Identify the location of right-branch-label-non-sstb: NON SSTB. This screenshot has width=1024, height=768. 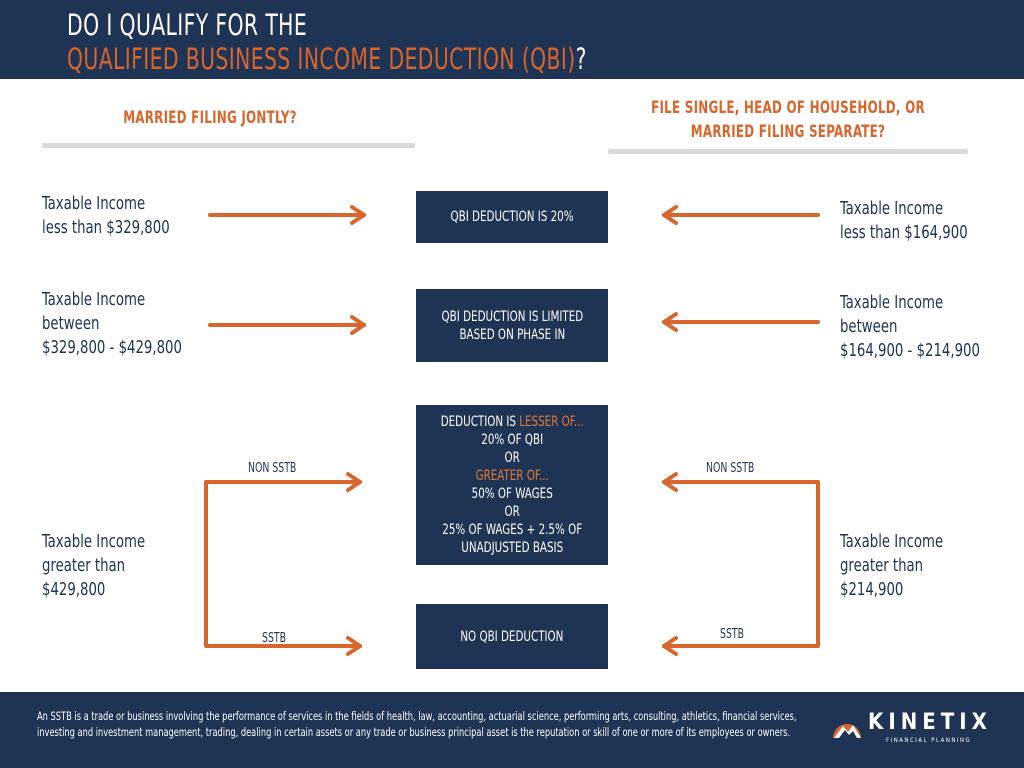
(730, 468).